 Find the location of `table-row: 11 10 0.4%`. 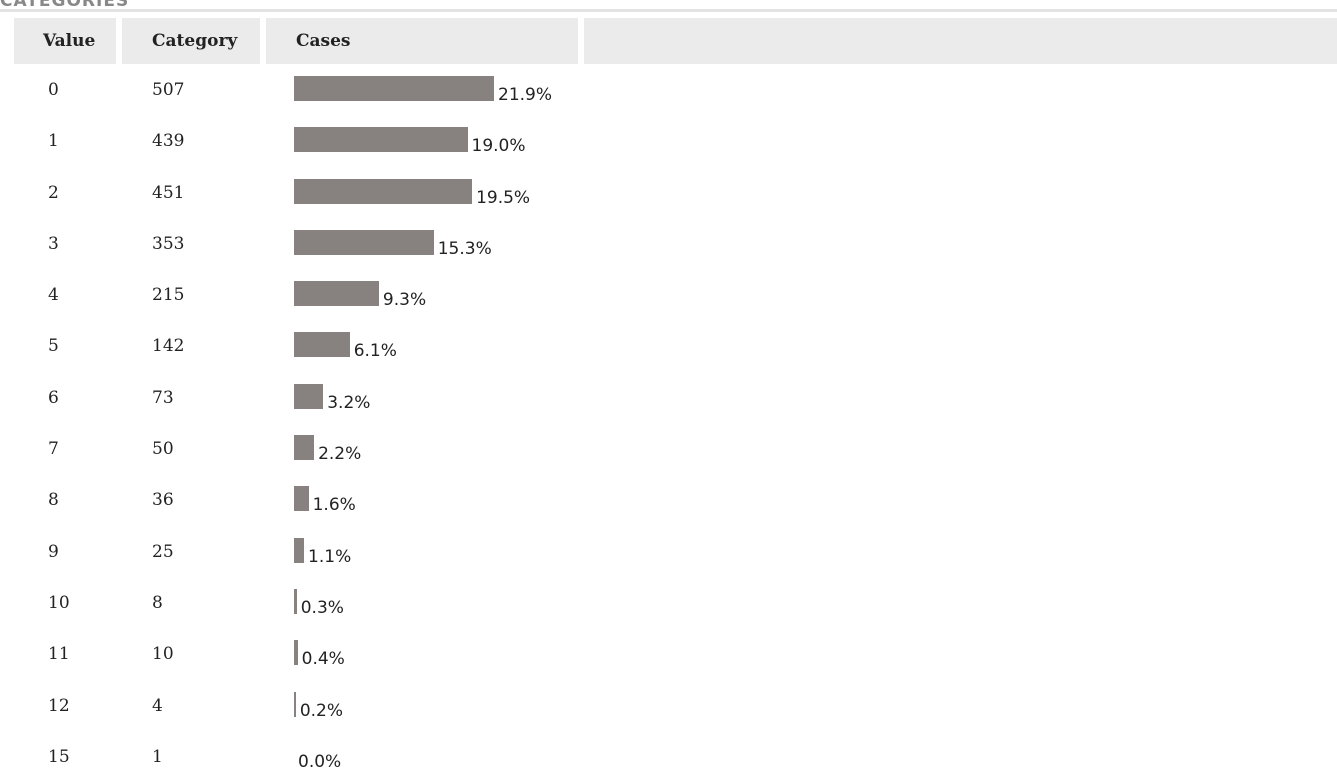

table-row: 11 10 0.4% is located at coordinates (668, 654).